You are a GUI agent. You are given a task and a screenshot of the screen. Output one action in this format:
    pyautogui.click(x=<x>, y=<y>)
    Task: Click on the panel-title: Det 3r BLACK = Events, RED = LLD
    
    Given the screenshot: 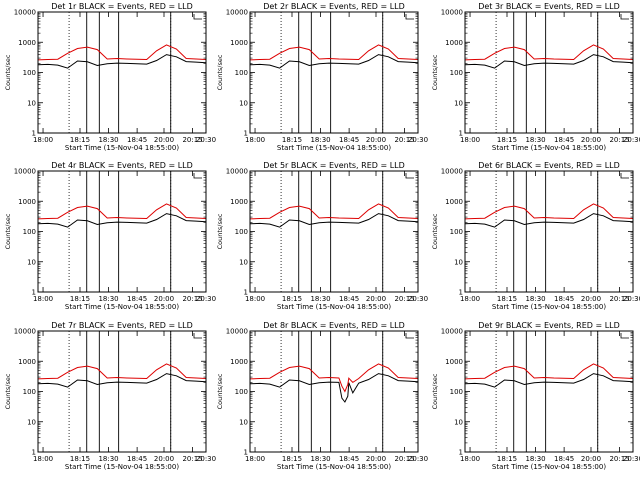 What is the action you would take?
    pyautogui.click(x=549, y=6)
    